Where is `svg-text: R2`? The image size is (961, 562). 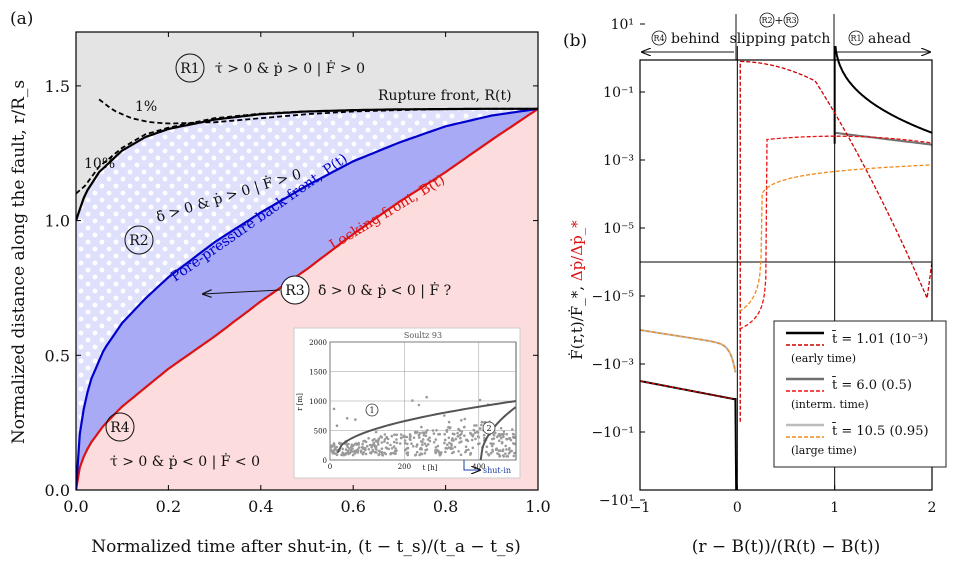 svg-text: R2 is located at coordinates (138, 241).